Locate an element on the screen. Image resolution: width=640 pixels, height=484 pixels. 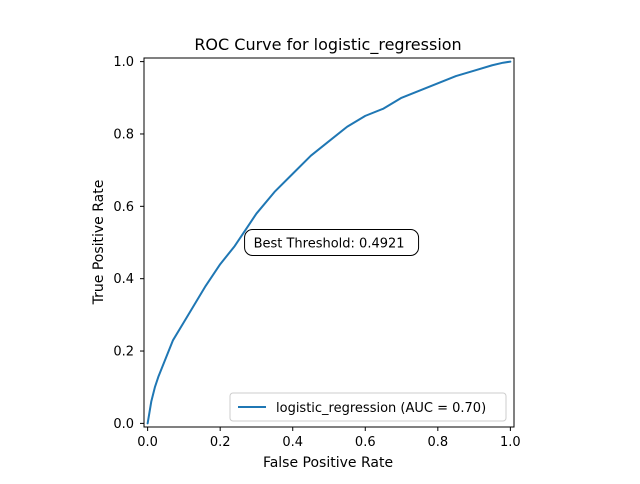
y-tick-label: 0.6 is located at coordinates (123, 207).